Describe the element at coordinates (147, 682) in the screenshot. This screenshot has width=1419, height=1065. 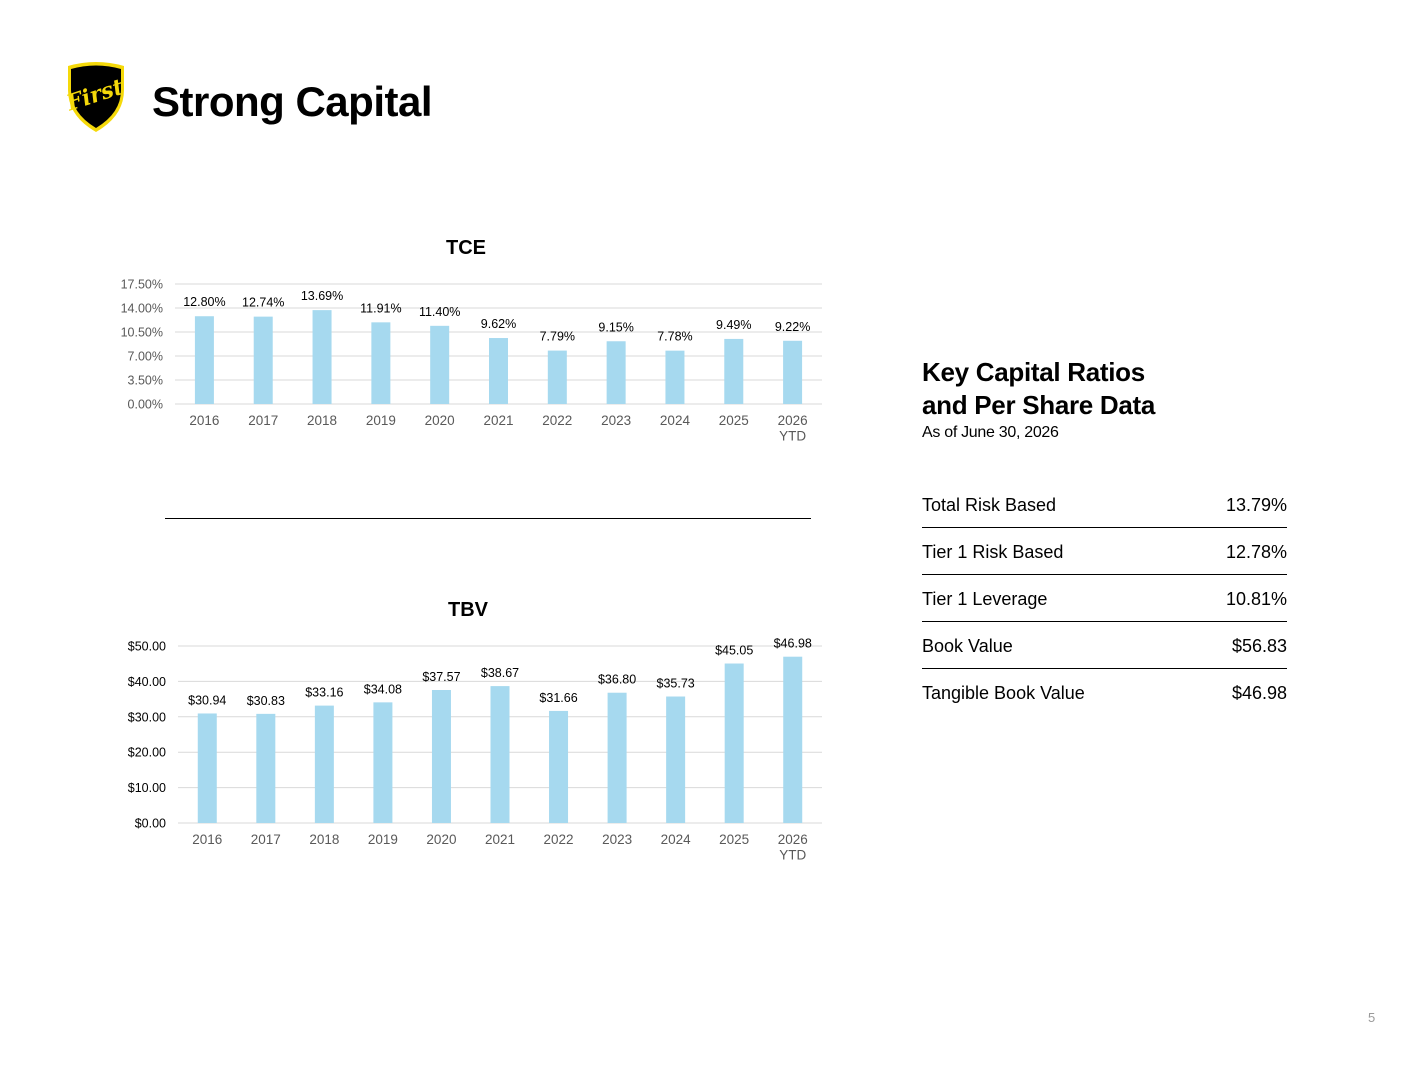
I see `y-tick-label: $40.00` at that location.